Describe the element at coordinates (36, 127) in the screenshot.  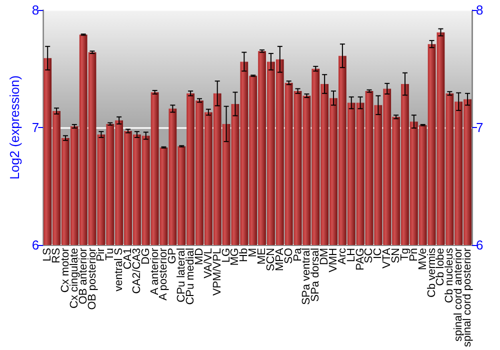
I see `y-tick-label: 7` at that location.